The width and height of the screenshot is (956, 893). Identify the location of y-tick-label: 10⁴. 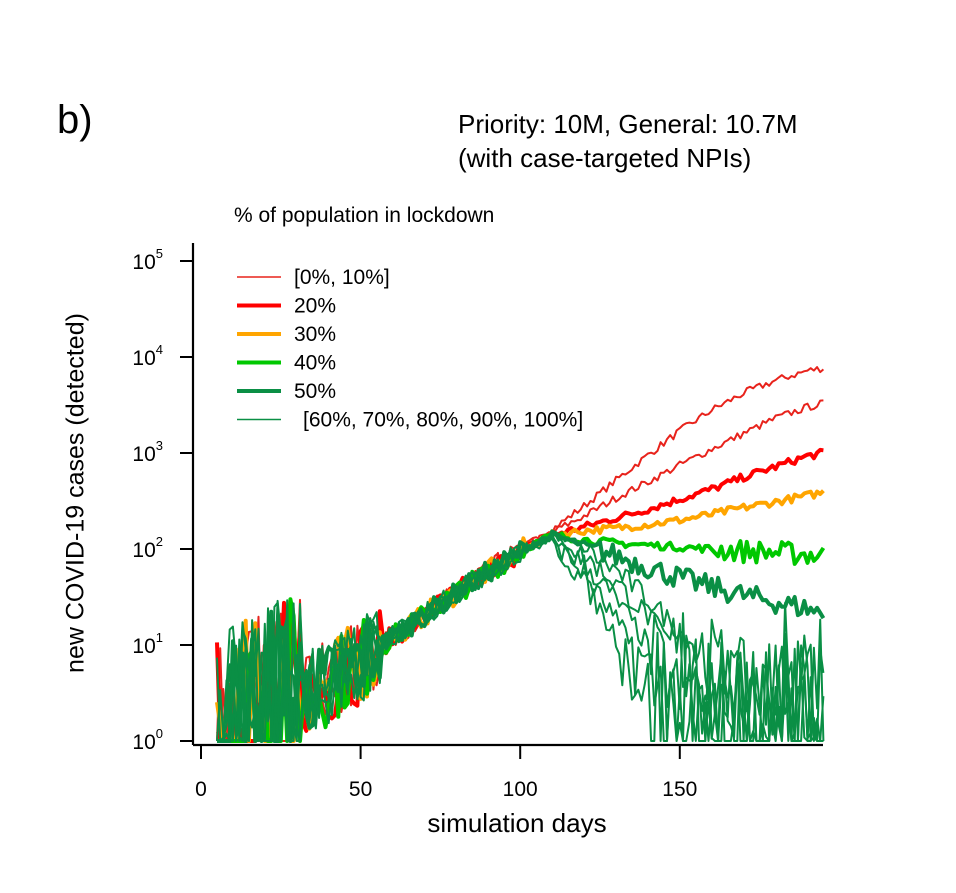
(147, 356).